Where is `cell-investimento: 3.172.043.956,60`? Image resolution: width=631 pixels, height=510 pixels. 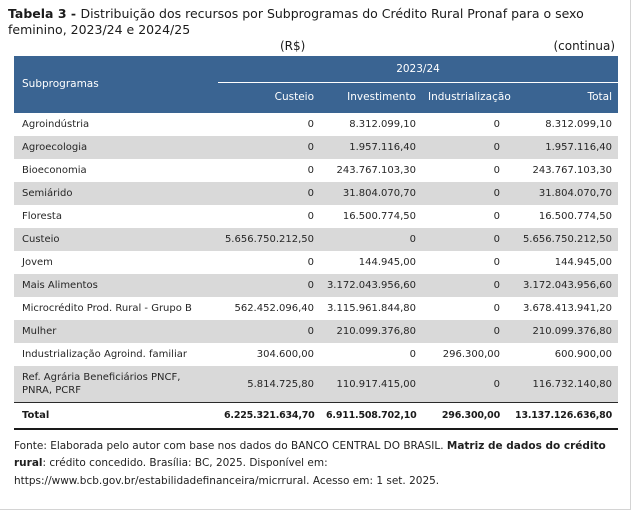
cell-investimento: 3.172.043.956,60 is located at coordinates (371, 285).